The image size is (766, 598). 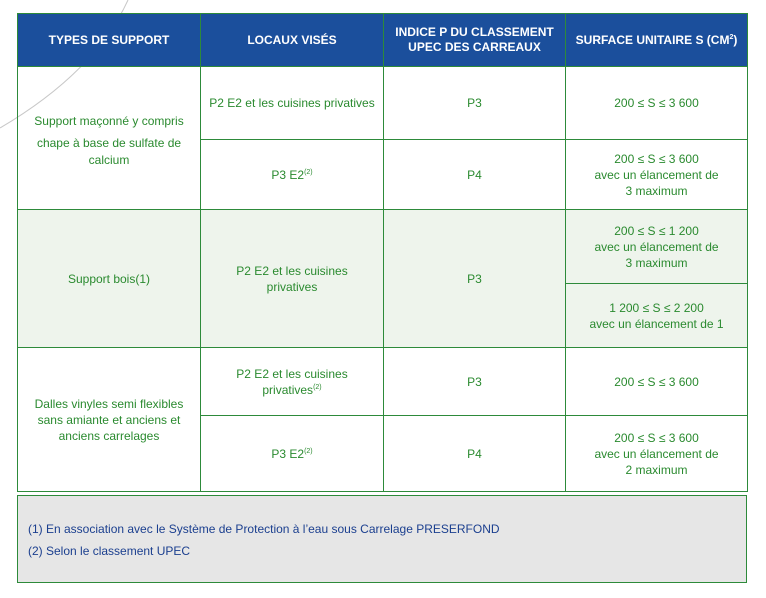 What do you see at coordinates (109, 403) in the screenshot?
I see `support-line: Dalles vinyles semi flexibles` at bounding box center [109, 403].